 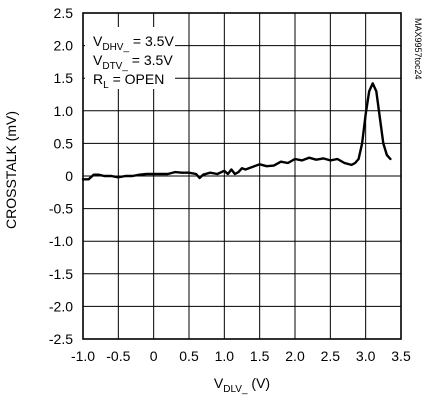 What do you see at coordinates (225, 356) in the screenshot?
I see `x-tick-label: 1.0` at bounding box center [225, 356].